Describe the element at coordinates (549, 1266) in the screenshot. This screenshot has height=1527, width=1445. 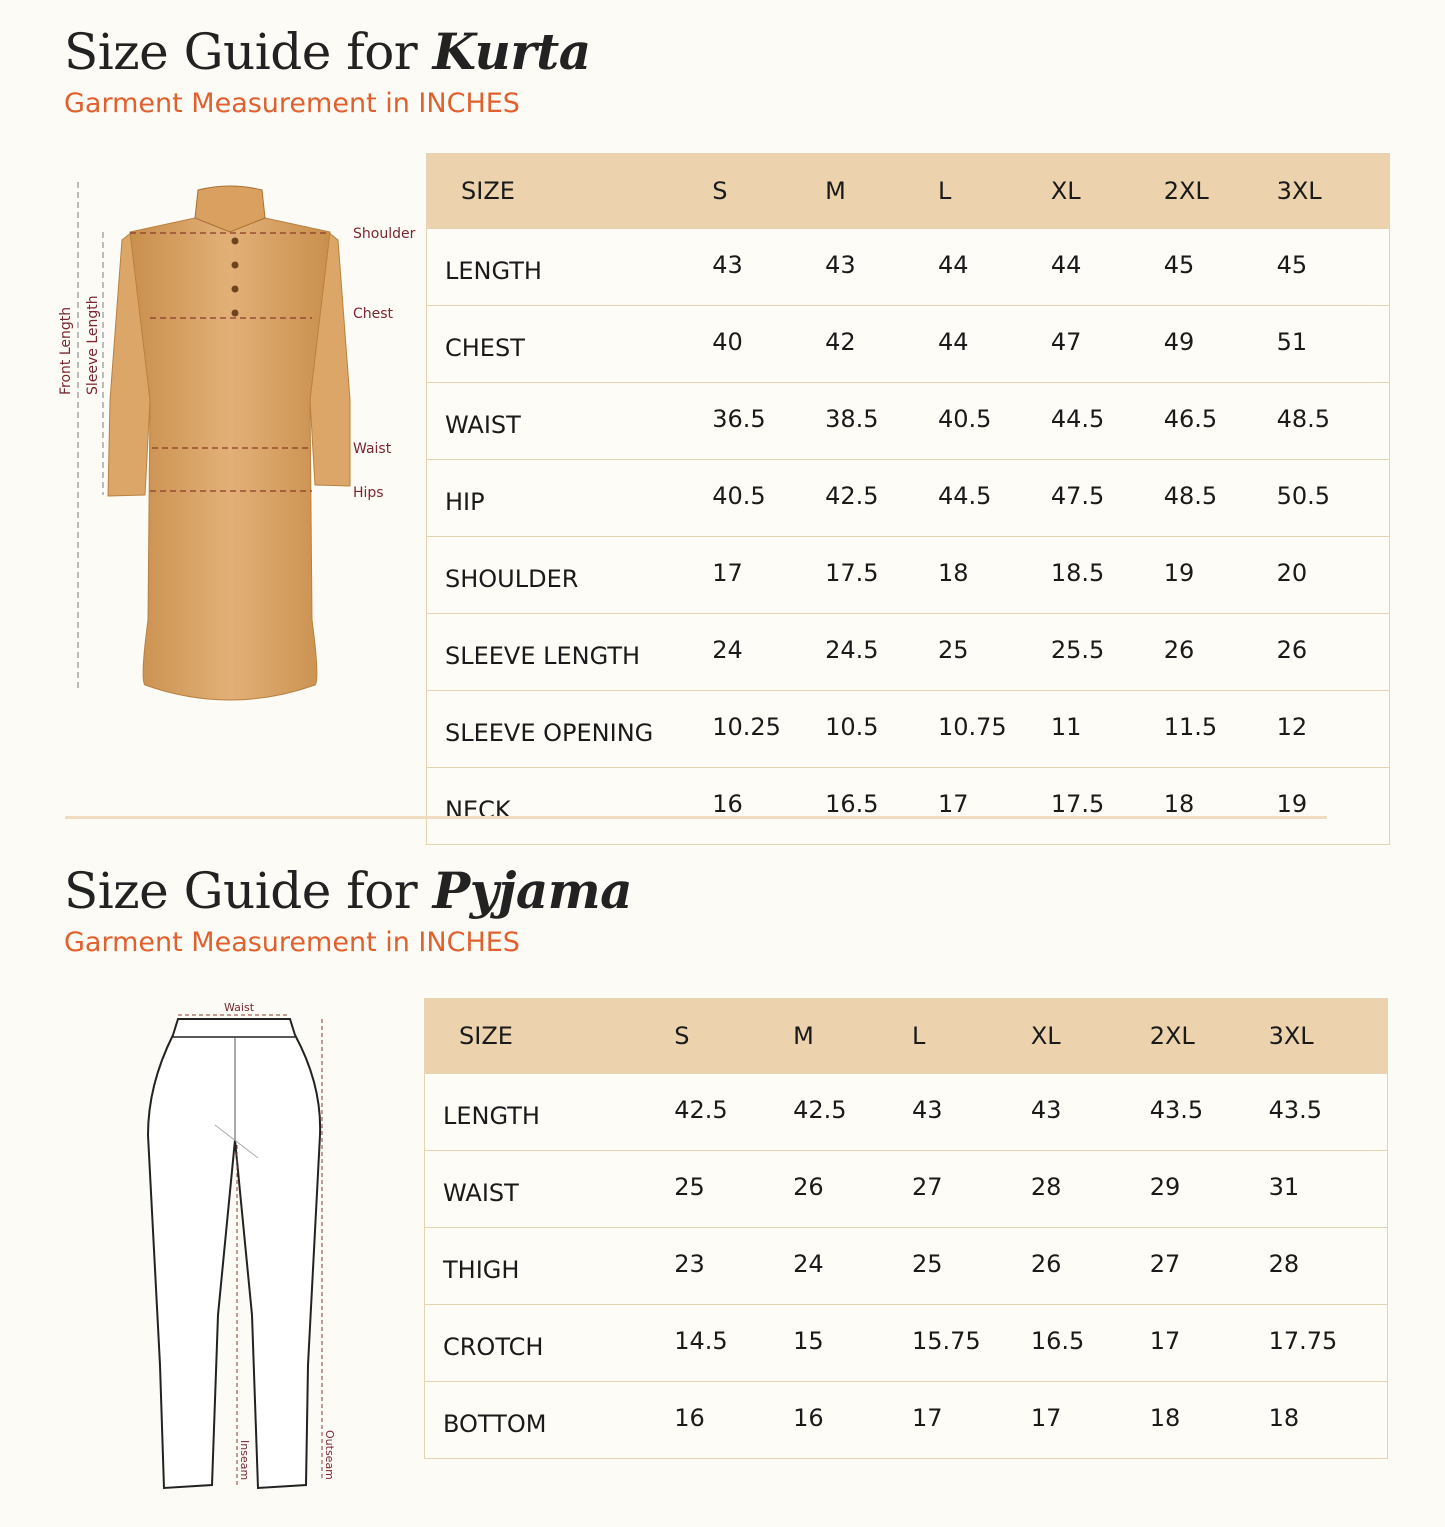
I see `row-label: THIGH` at that location.